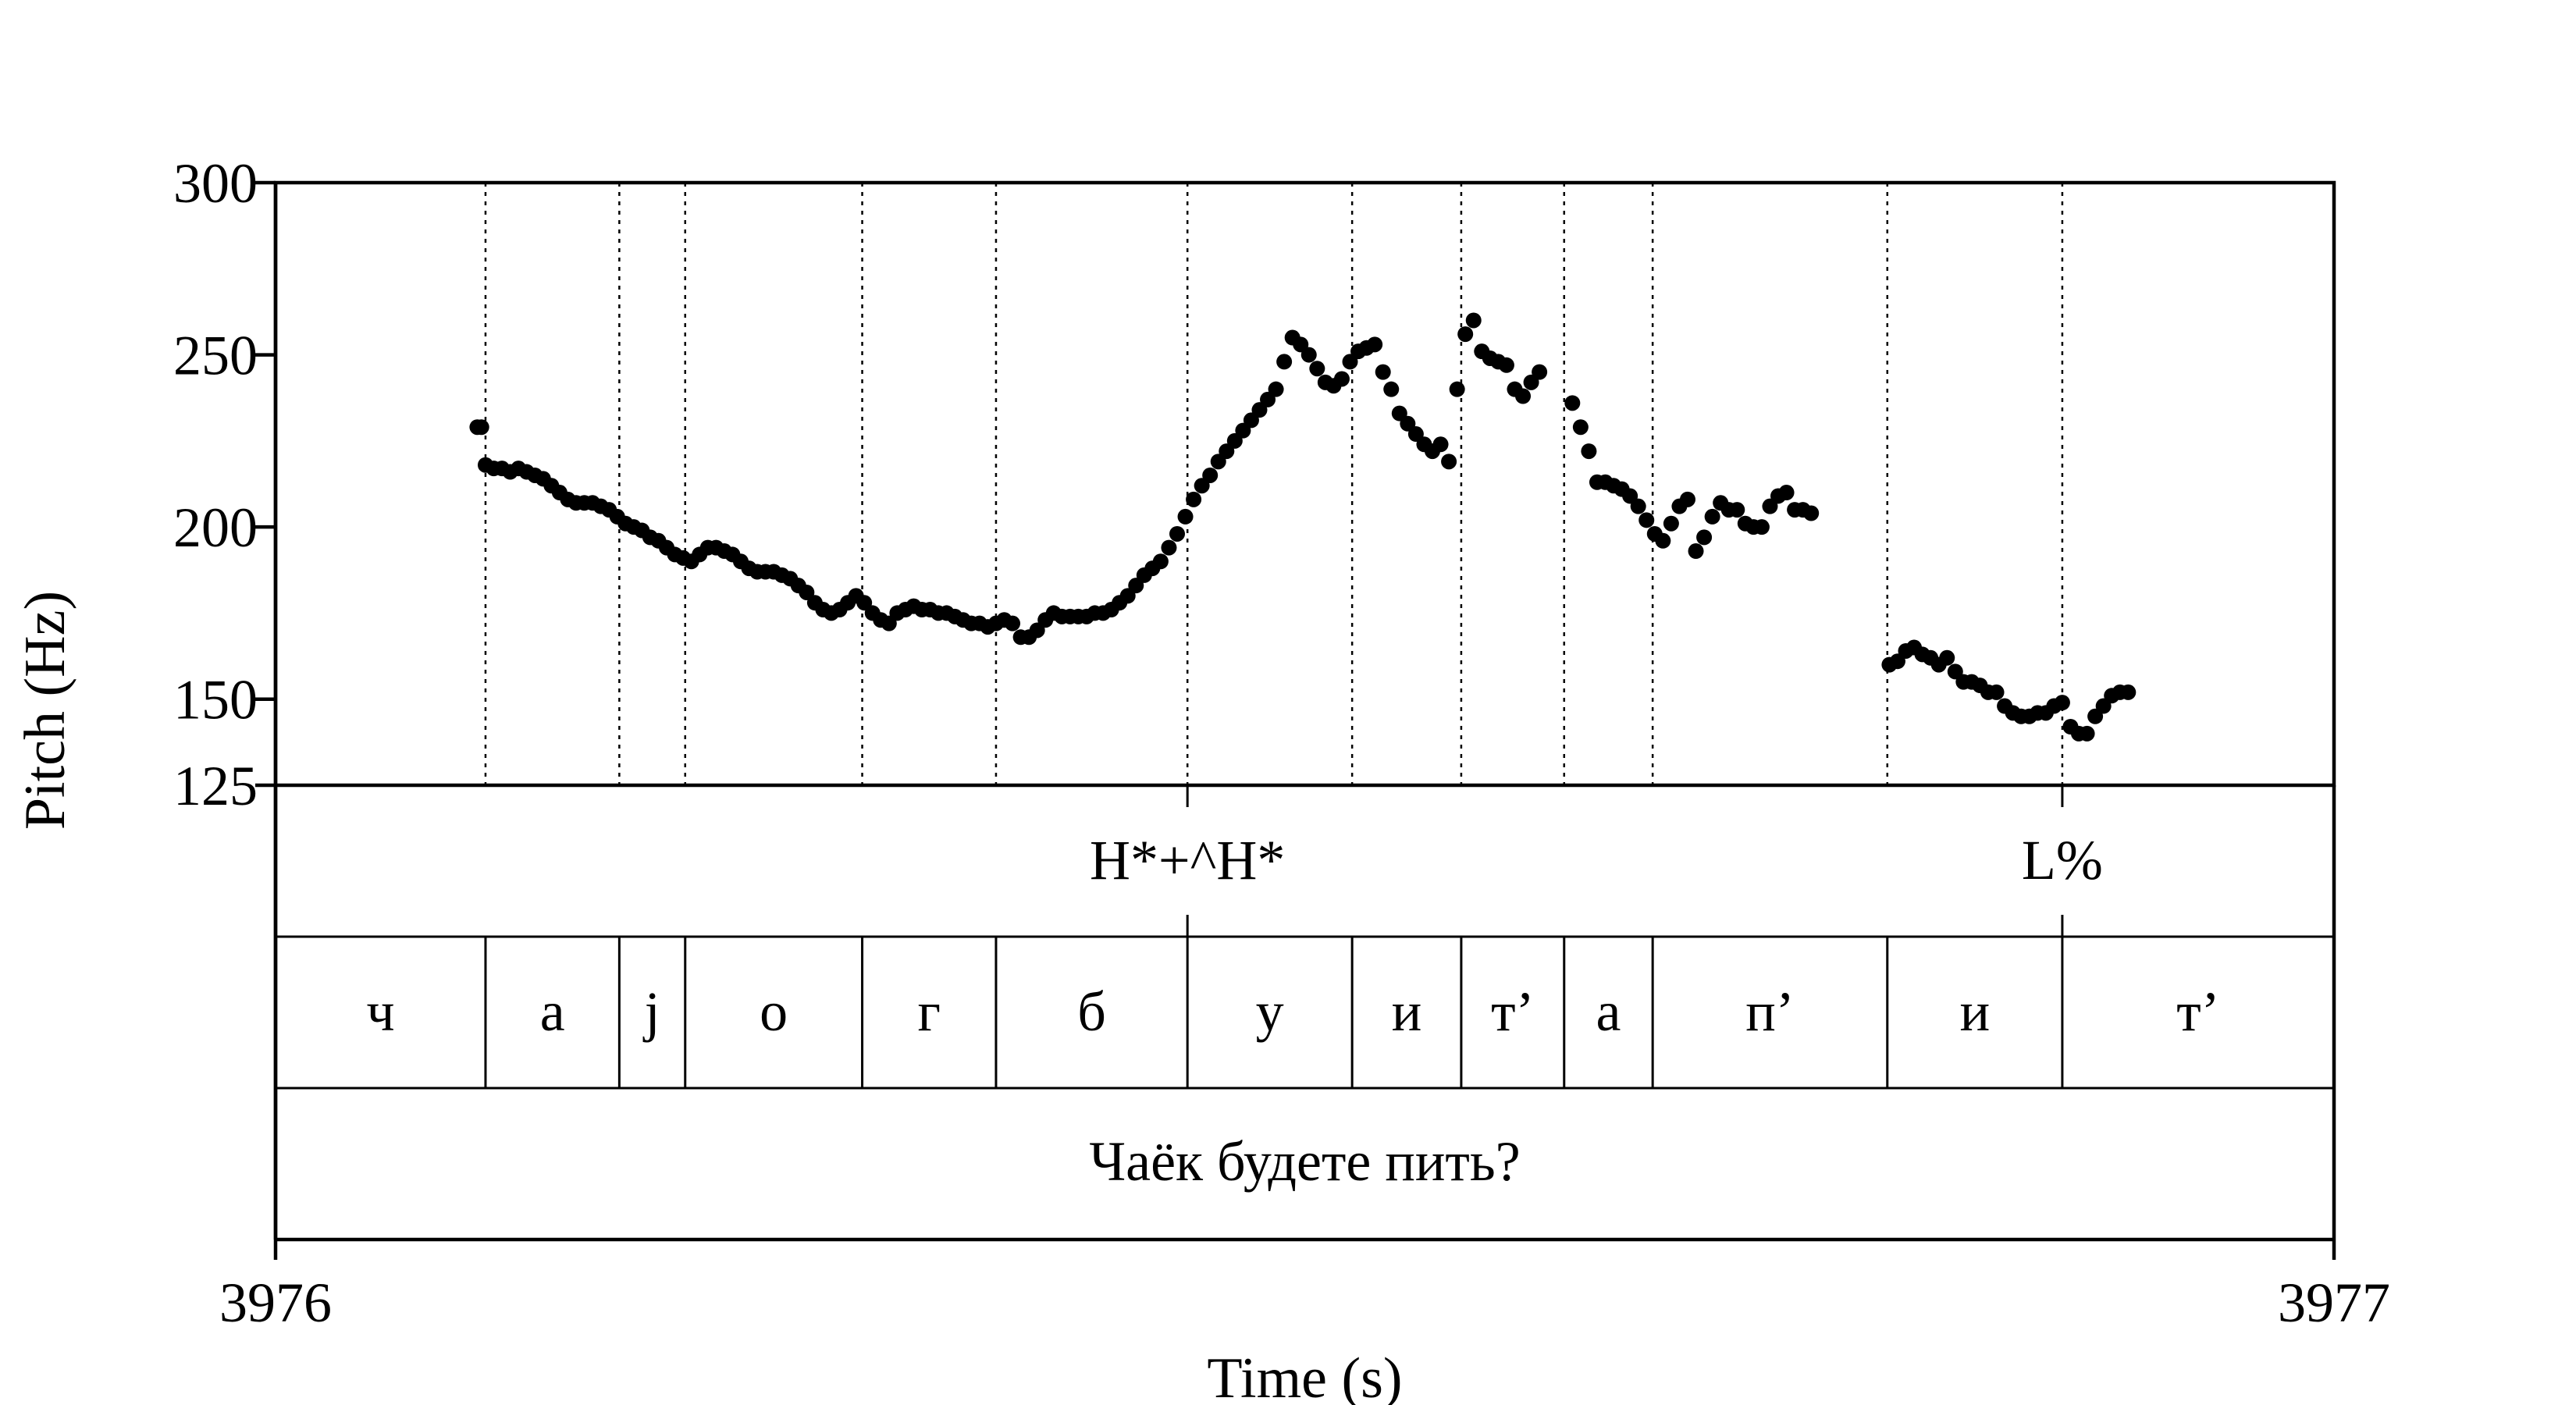  What do you see at coordinates (215, 527) in the screenshot?
I see `y-tick-label: 200` at bounding box center [215, 527].